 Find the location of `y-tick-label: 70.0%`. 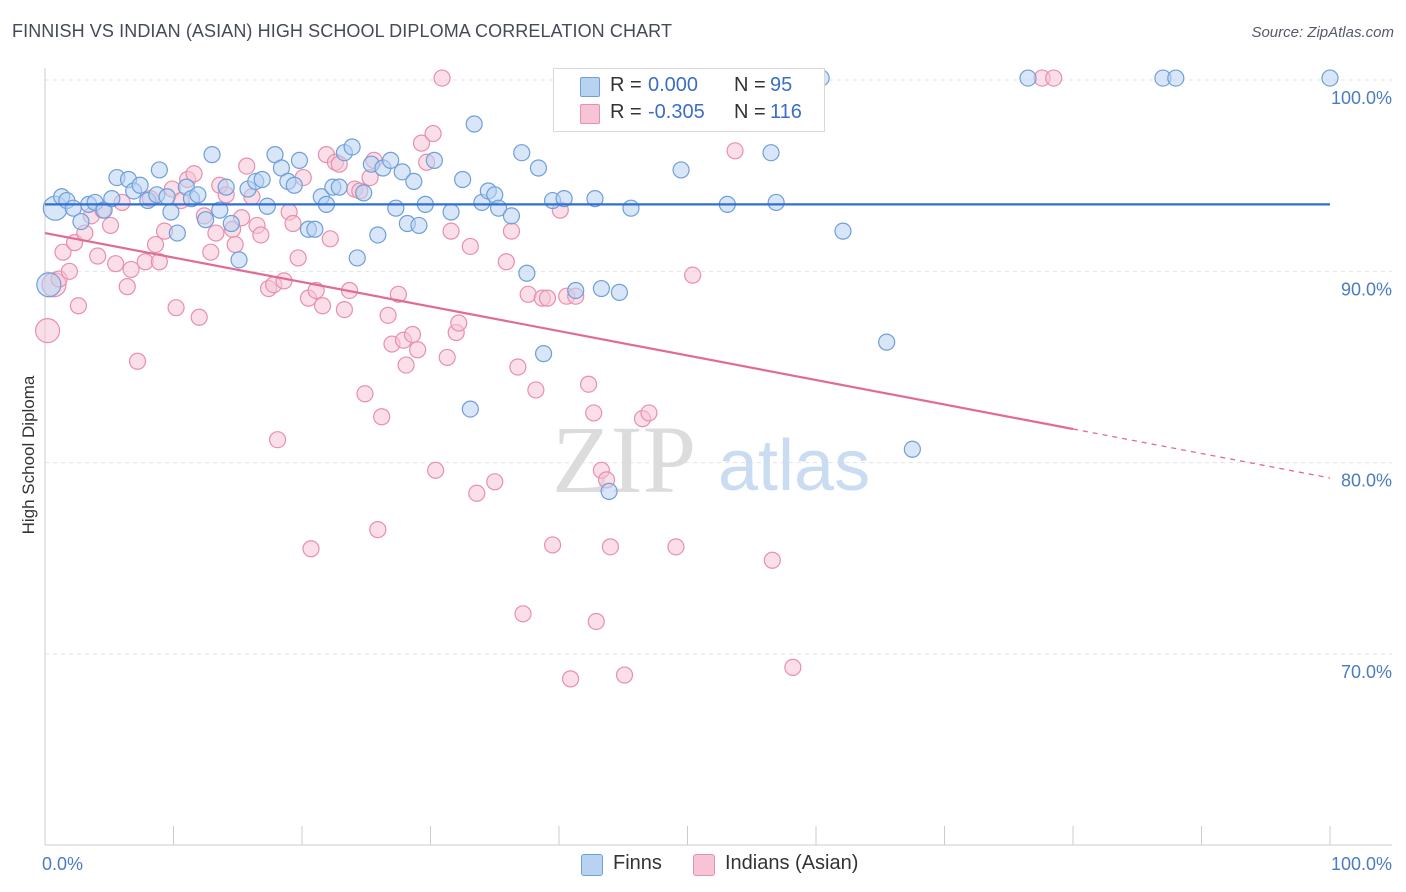

y-tick-label: 70.0% is located at coordinates (1366, 672).